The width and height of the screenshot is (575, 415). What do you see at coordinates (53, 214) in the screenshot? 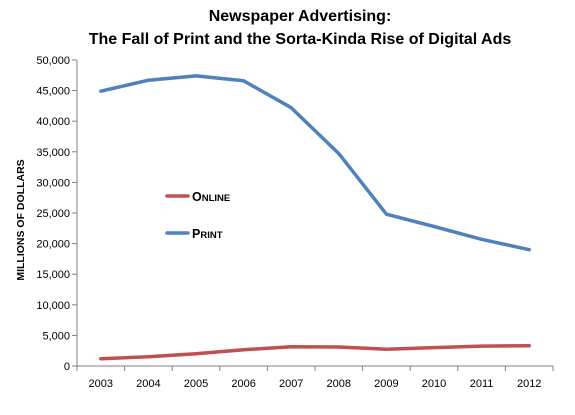
I see `y-tick-label: 25,000` at bounding box center [53, 214].